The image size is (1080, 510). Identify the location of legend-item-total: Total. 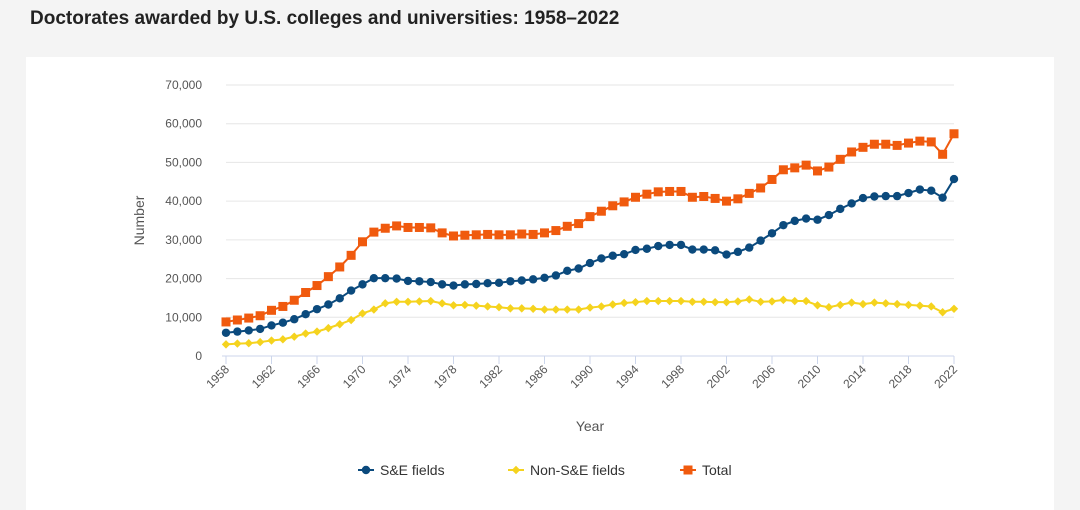
(706, 470).